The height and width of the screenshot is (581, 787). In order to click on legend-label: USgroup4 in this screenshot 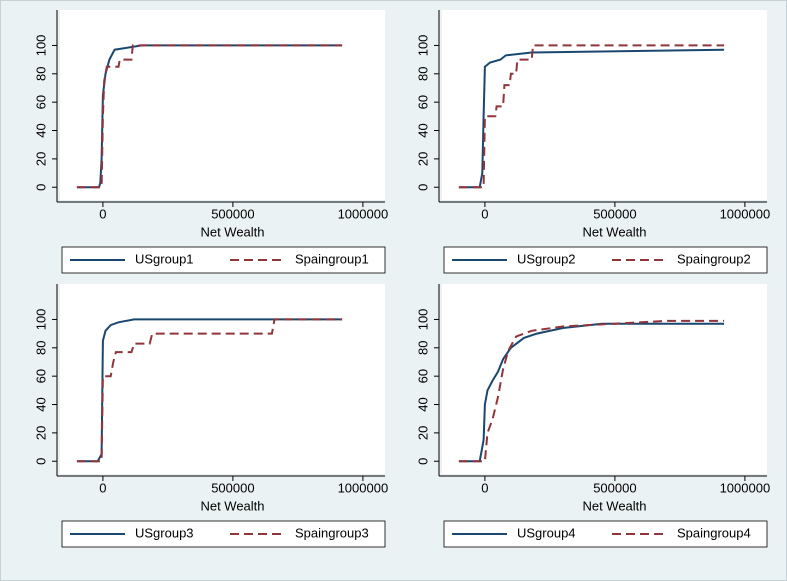, I will do `click(546, 532)`.